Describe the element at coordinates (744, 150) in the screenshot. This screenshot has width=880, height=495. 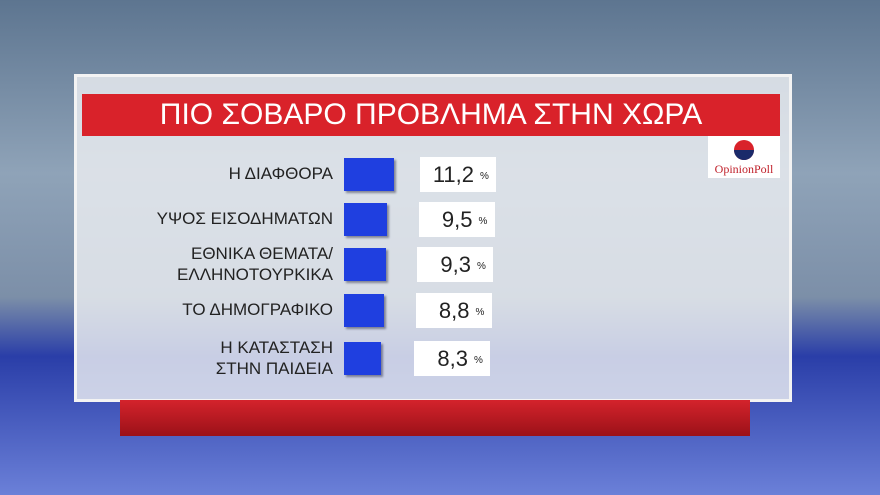
I see `logo-icon` at that location.